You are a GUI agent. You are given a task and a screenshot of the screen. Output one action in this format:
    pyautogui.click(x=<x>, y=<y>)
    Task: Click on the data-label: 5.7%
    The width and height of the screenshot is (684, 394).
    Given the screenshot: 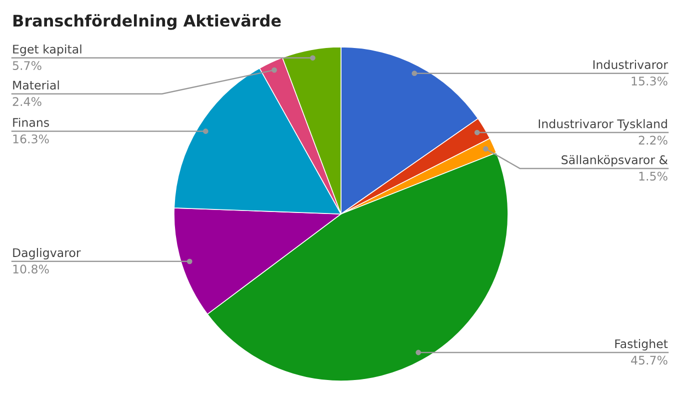 What is the action you would take?
    pyautogui.click(x=27, y=65)
    